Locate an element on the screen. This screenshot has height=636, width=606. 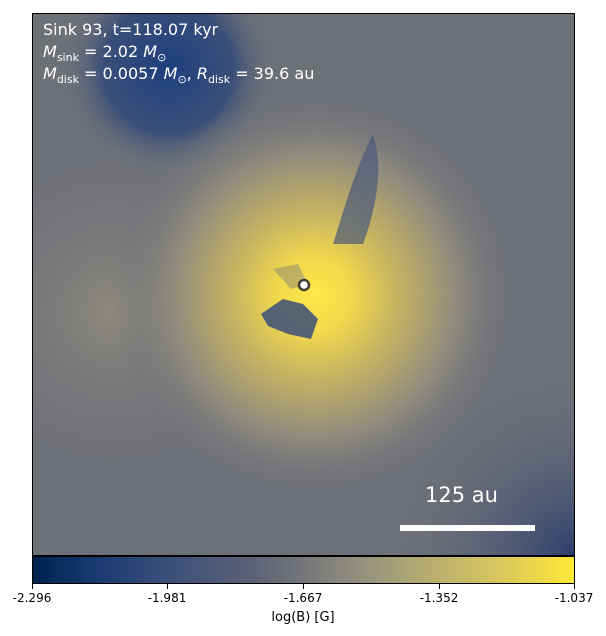
colorbar-tick-label: -1.037 is located at coordinates (574, 598).